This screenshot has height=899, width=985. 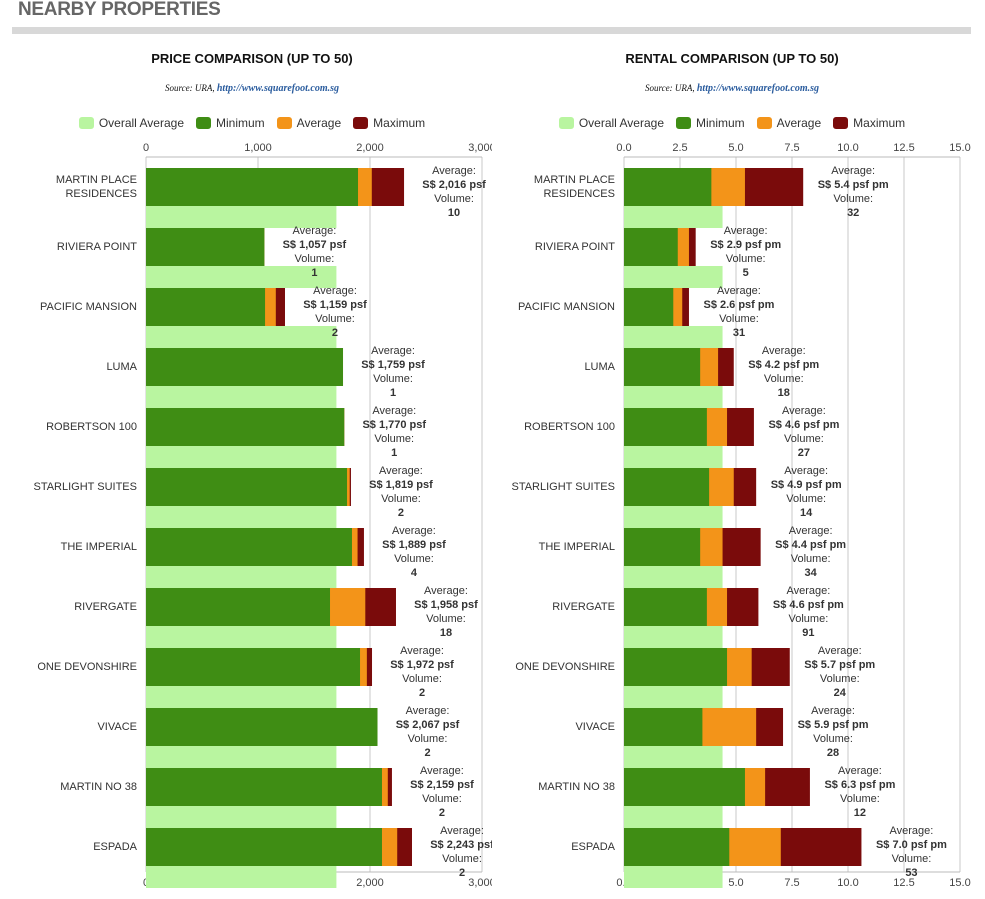 I want to click on value-label: S$ 1,972 psf, so click(x=422, y=665).